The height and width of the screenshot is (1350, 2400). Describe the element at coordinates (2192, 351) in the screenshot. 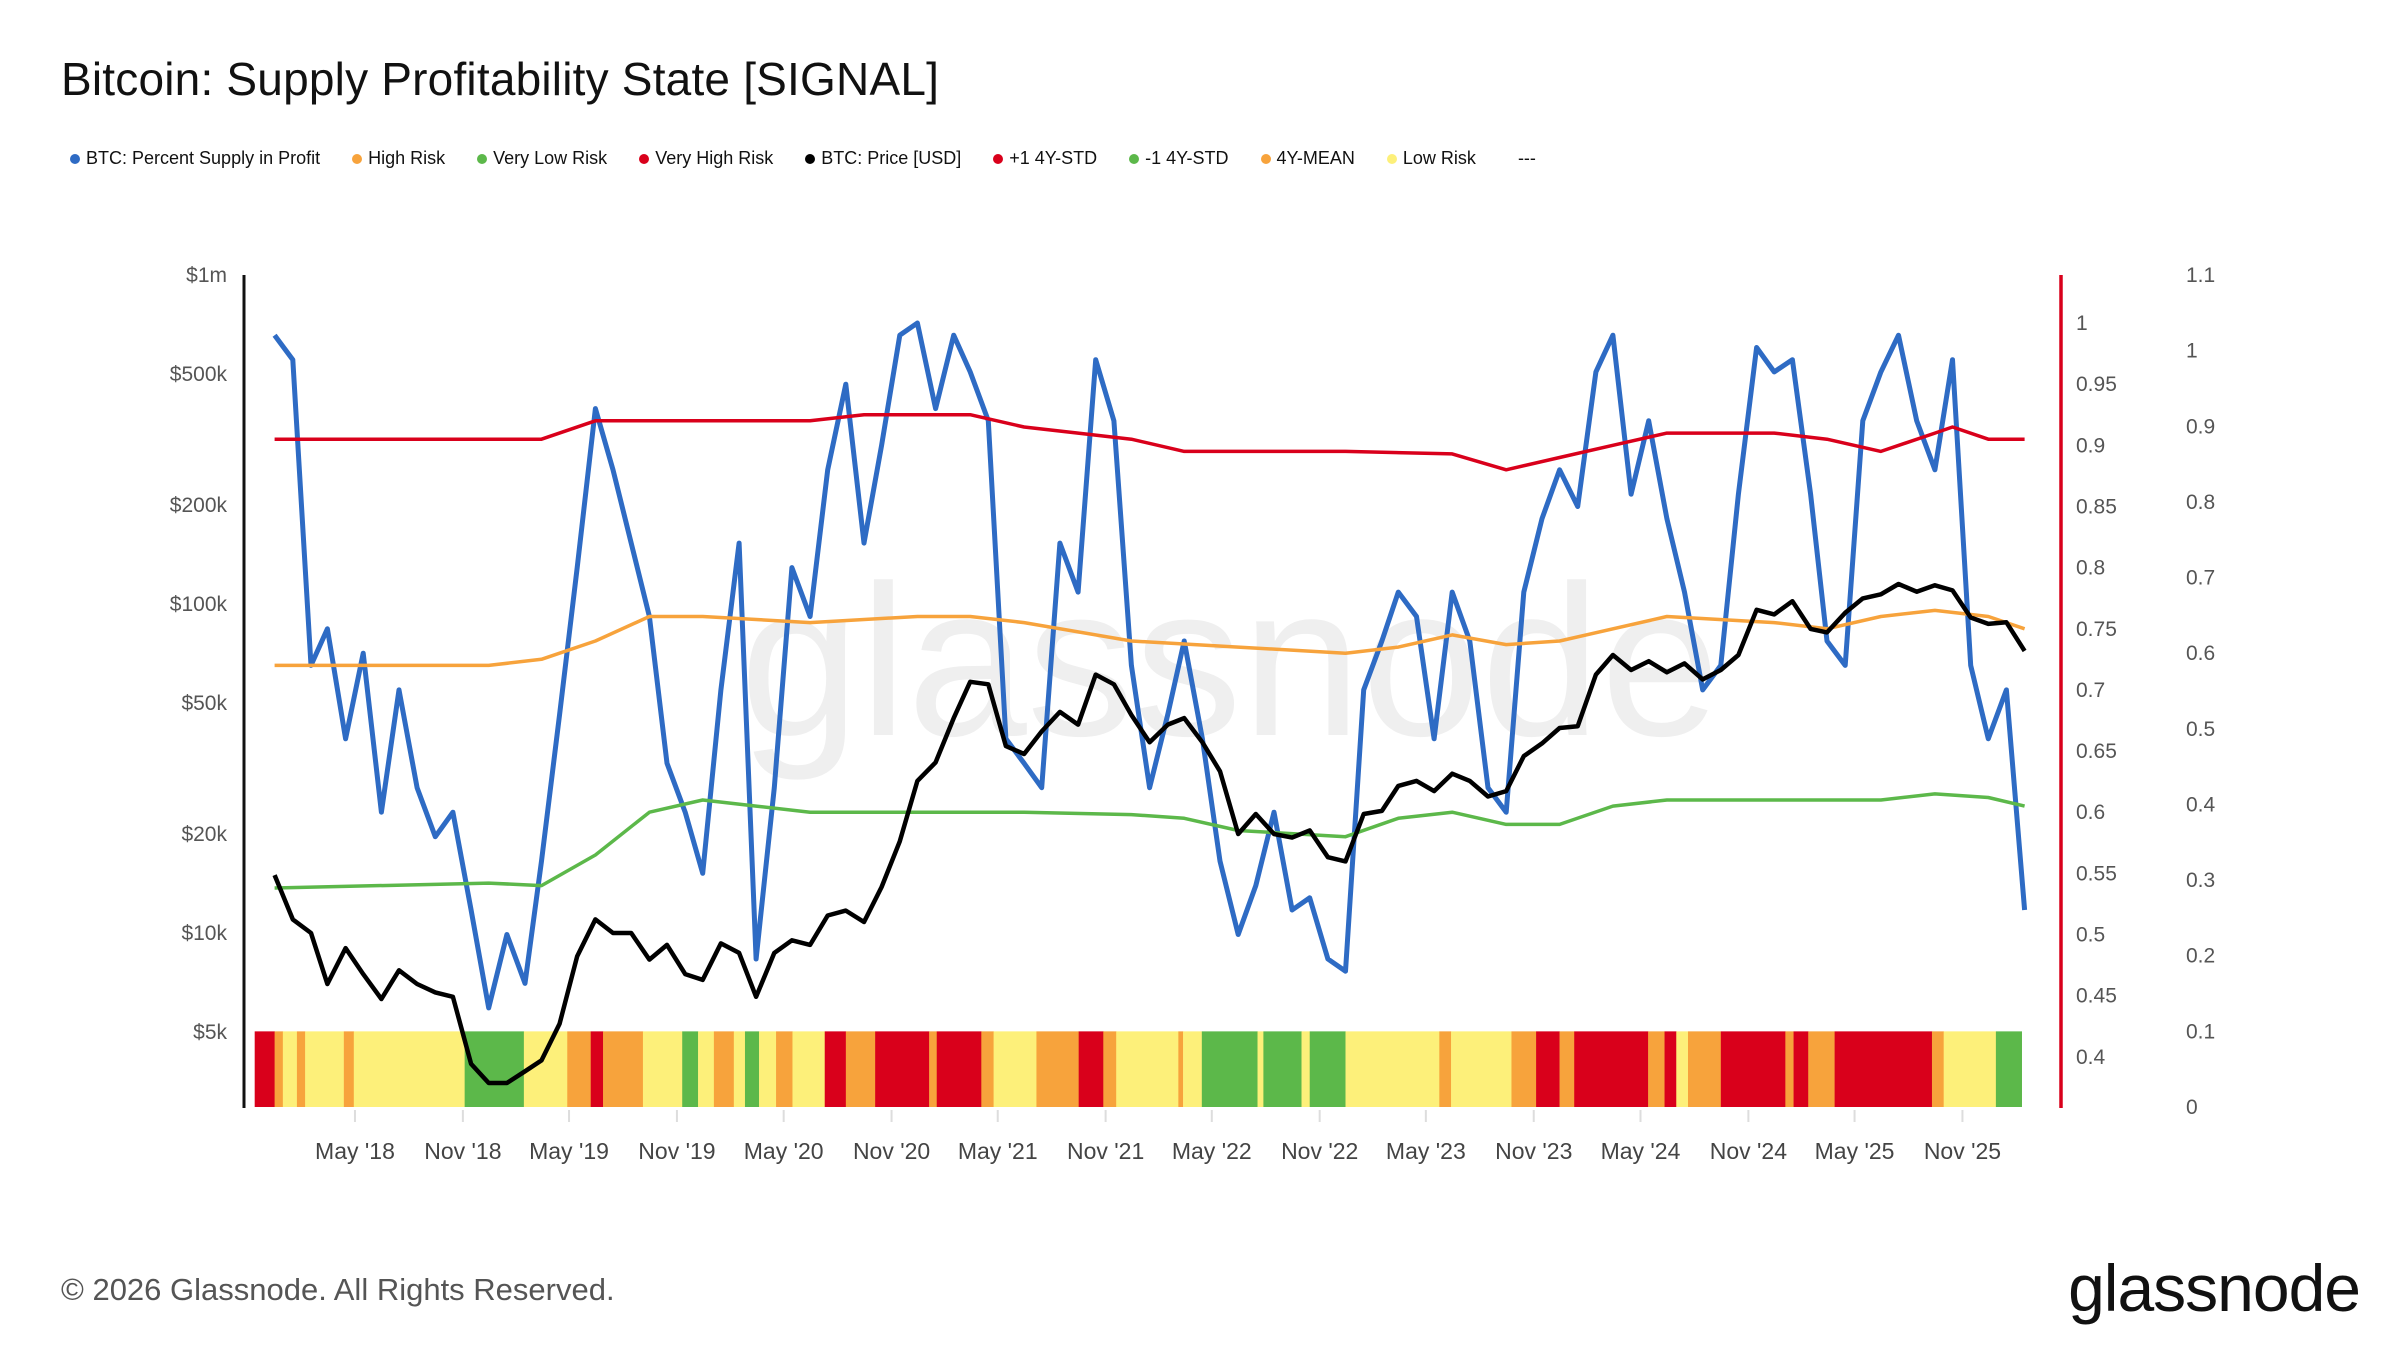

I see `y-right-tick-label: 1` at that location.